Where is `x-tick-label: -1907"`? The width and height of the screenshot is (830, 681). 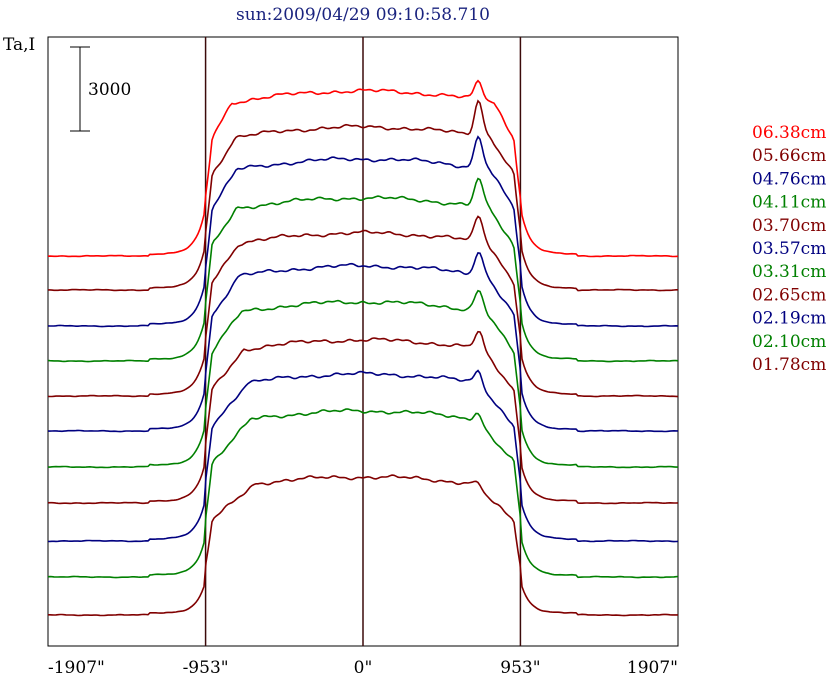 x-tick-label: -1907" is located at coordinates (76, 668).